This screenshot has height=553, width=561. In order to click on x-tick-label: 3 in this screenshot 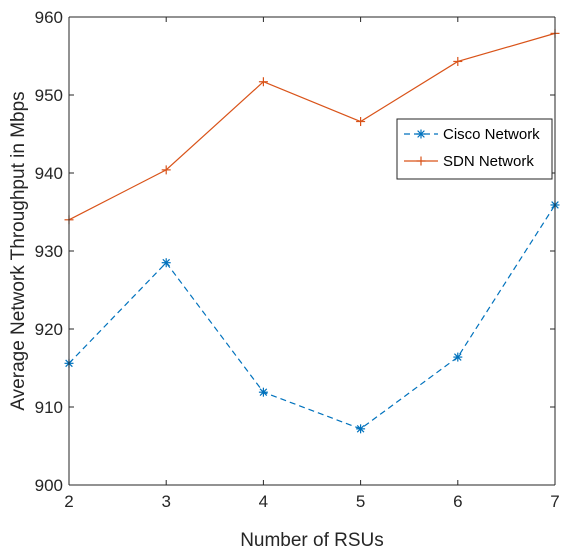, I will do `click(165, 501)`.